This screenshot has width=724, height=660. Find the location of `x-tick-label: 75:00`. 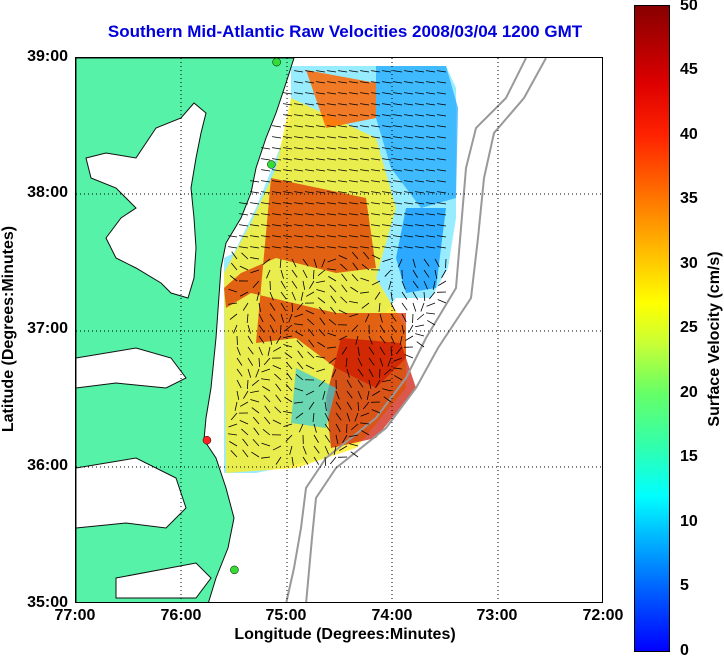

x-tick-label: 75:00 is located at coordinates (286, 616).